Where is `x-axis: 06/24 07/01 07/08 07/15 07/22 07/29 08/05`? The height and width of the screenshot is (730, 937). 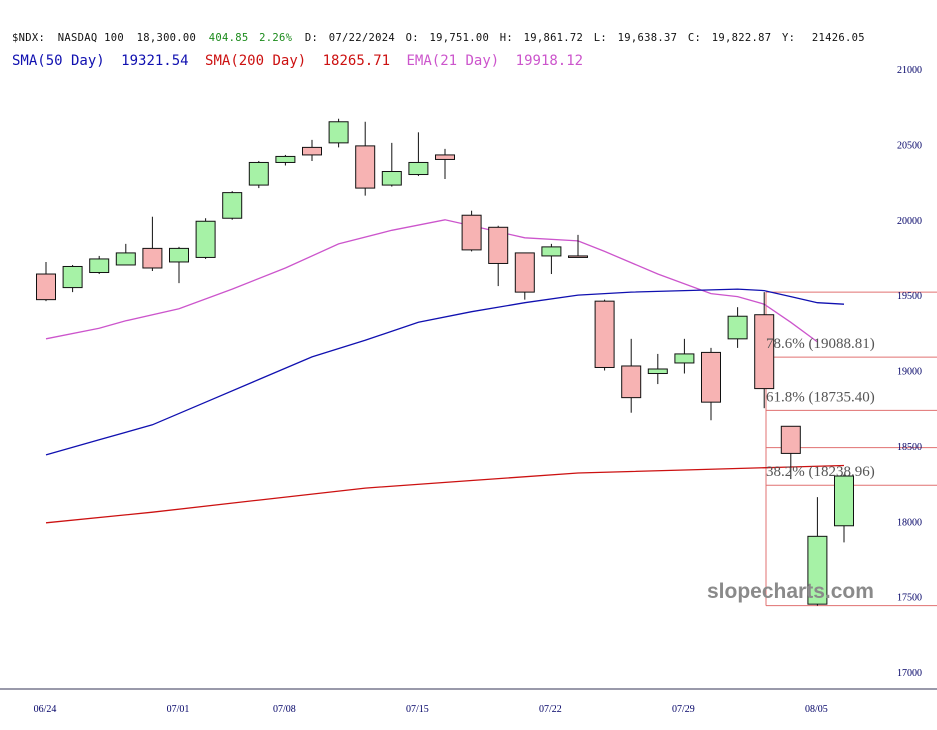
x-axis: 06/24 07/01 07/08 07/15 07/22 07/29 08/05 is located at coordinates (431, 709).